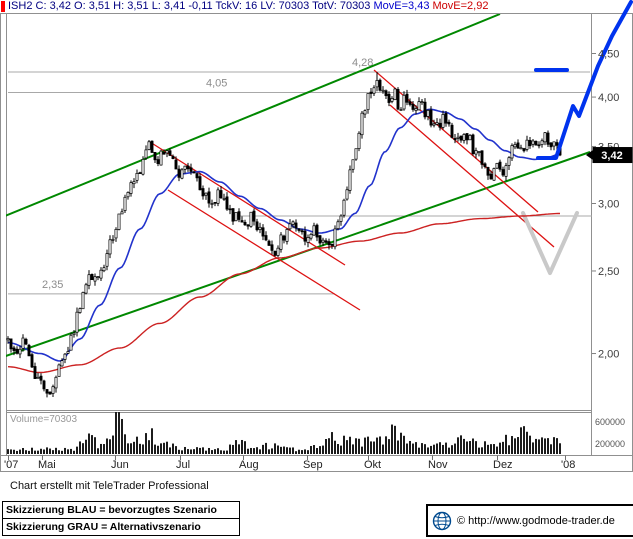 This screenshot has height=539, width=633. I want to click on volume-axis-label: 200000, so click(610, 444).